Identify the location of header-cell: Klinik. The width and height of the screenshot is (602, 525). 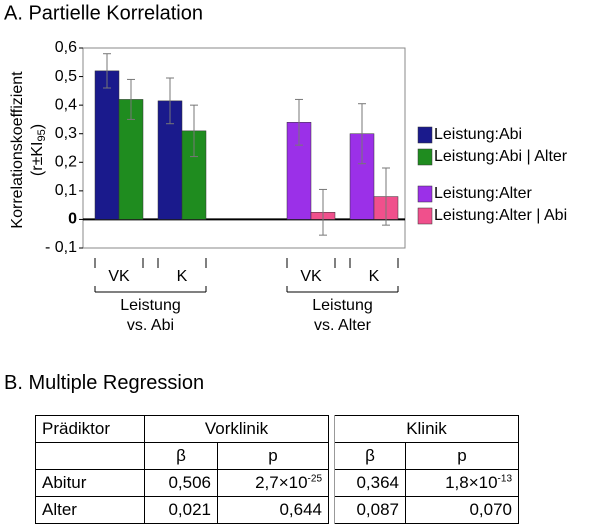
(426, 429).